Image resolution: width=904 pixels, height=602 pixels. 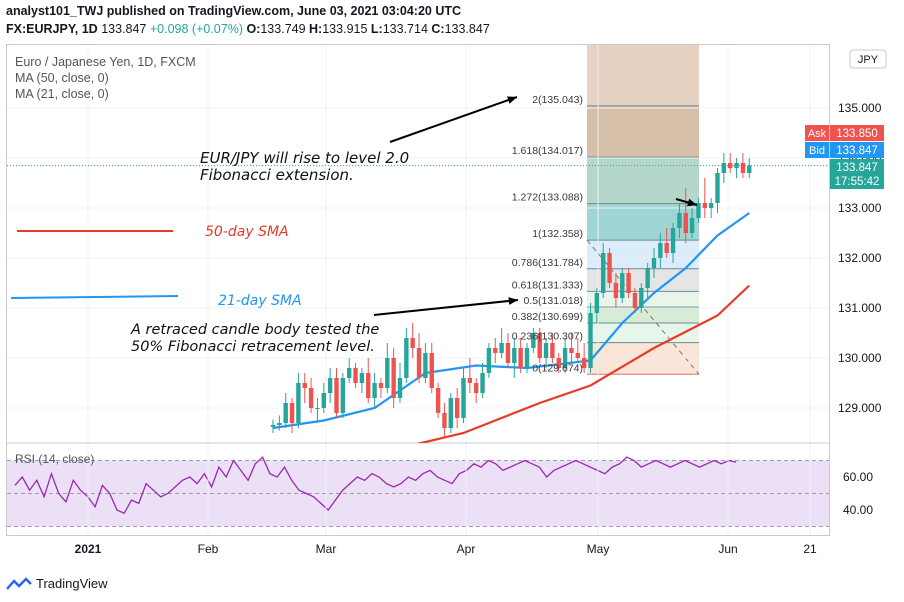 What do you see at coordinates (512, 100) in the screenshot?
I see `annotation-arrow-extension-head` at bounding box center [512, 100].